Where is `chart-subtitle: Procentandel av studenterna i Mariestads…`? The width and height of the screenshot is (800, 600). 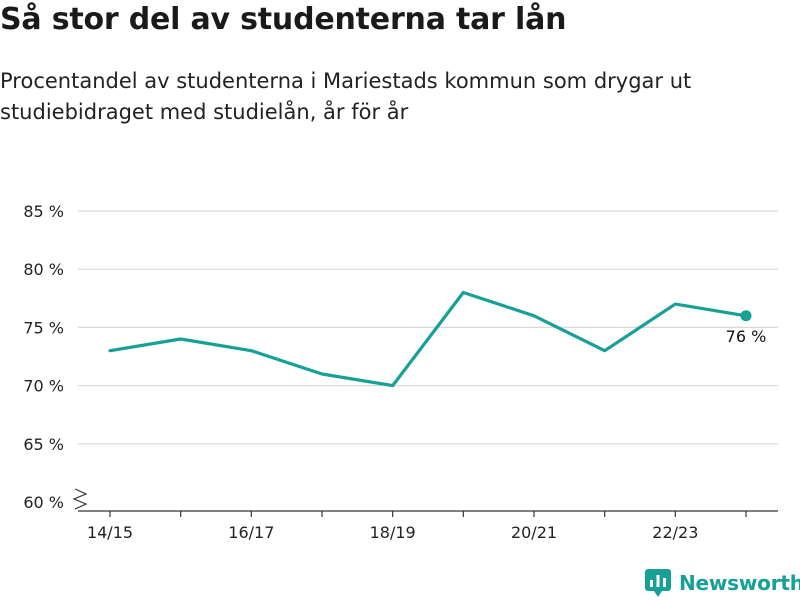
chart-subtitle: Procentandel av studenterna i Mariestads… is located at coordinates (346, 96).